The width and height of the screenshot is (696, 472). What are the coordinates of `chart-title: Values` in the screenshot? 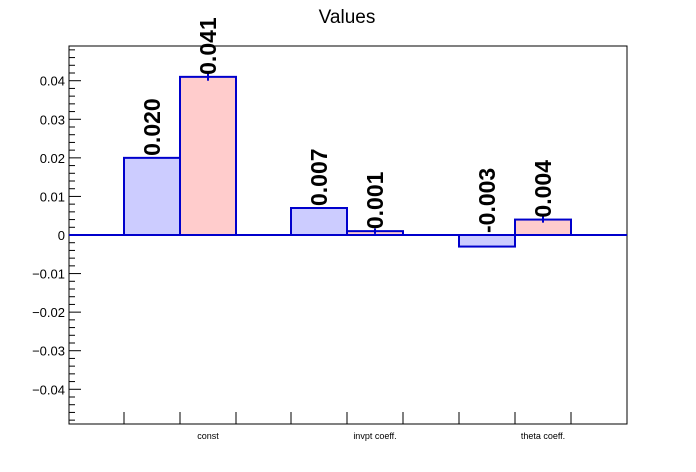 It's located at (347, 17).